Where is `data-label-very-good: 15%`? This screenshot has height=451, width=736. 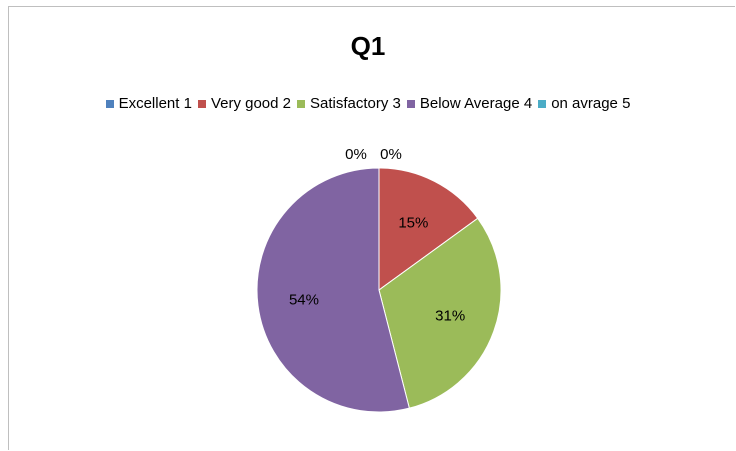 data-label-very-good: 15% is located at coordinates (413, 223).